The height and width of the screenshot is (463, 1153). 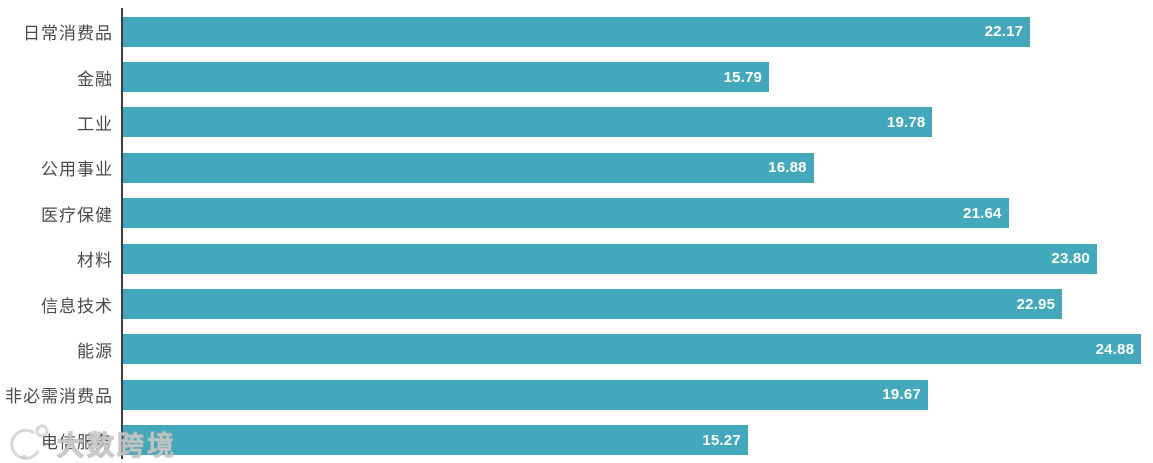 I want to click on chart-row: 电信服务 15.27, so click(x=576, y=440).